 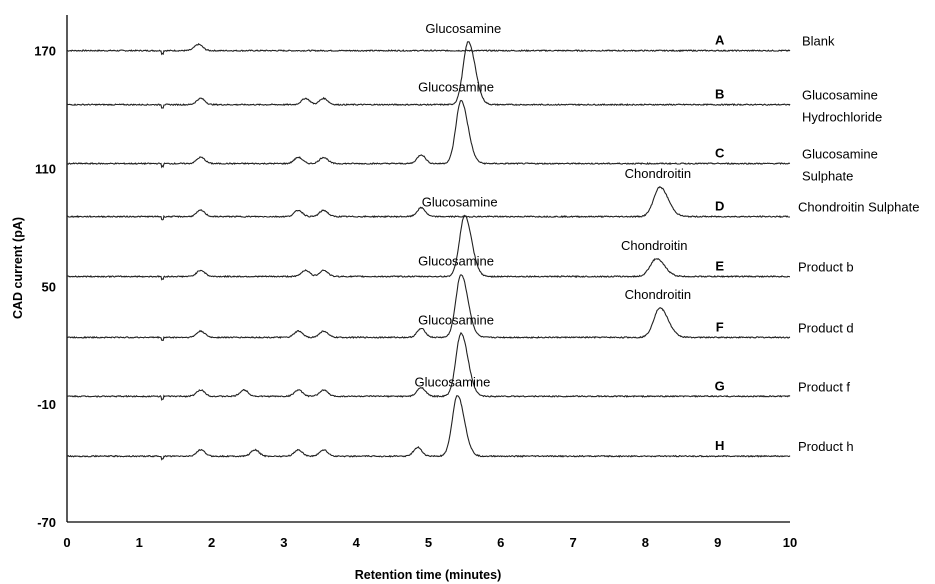 What do you see at coordinates (428, 366) in the screenshot?
I see `trace-g` at bounding box center [428, 366].